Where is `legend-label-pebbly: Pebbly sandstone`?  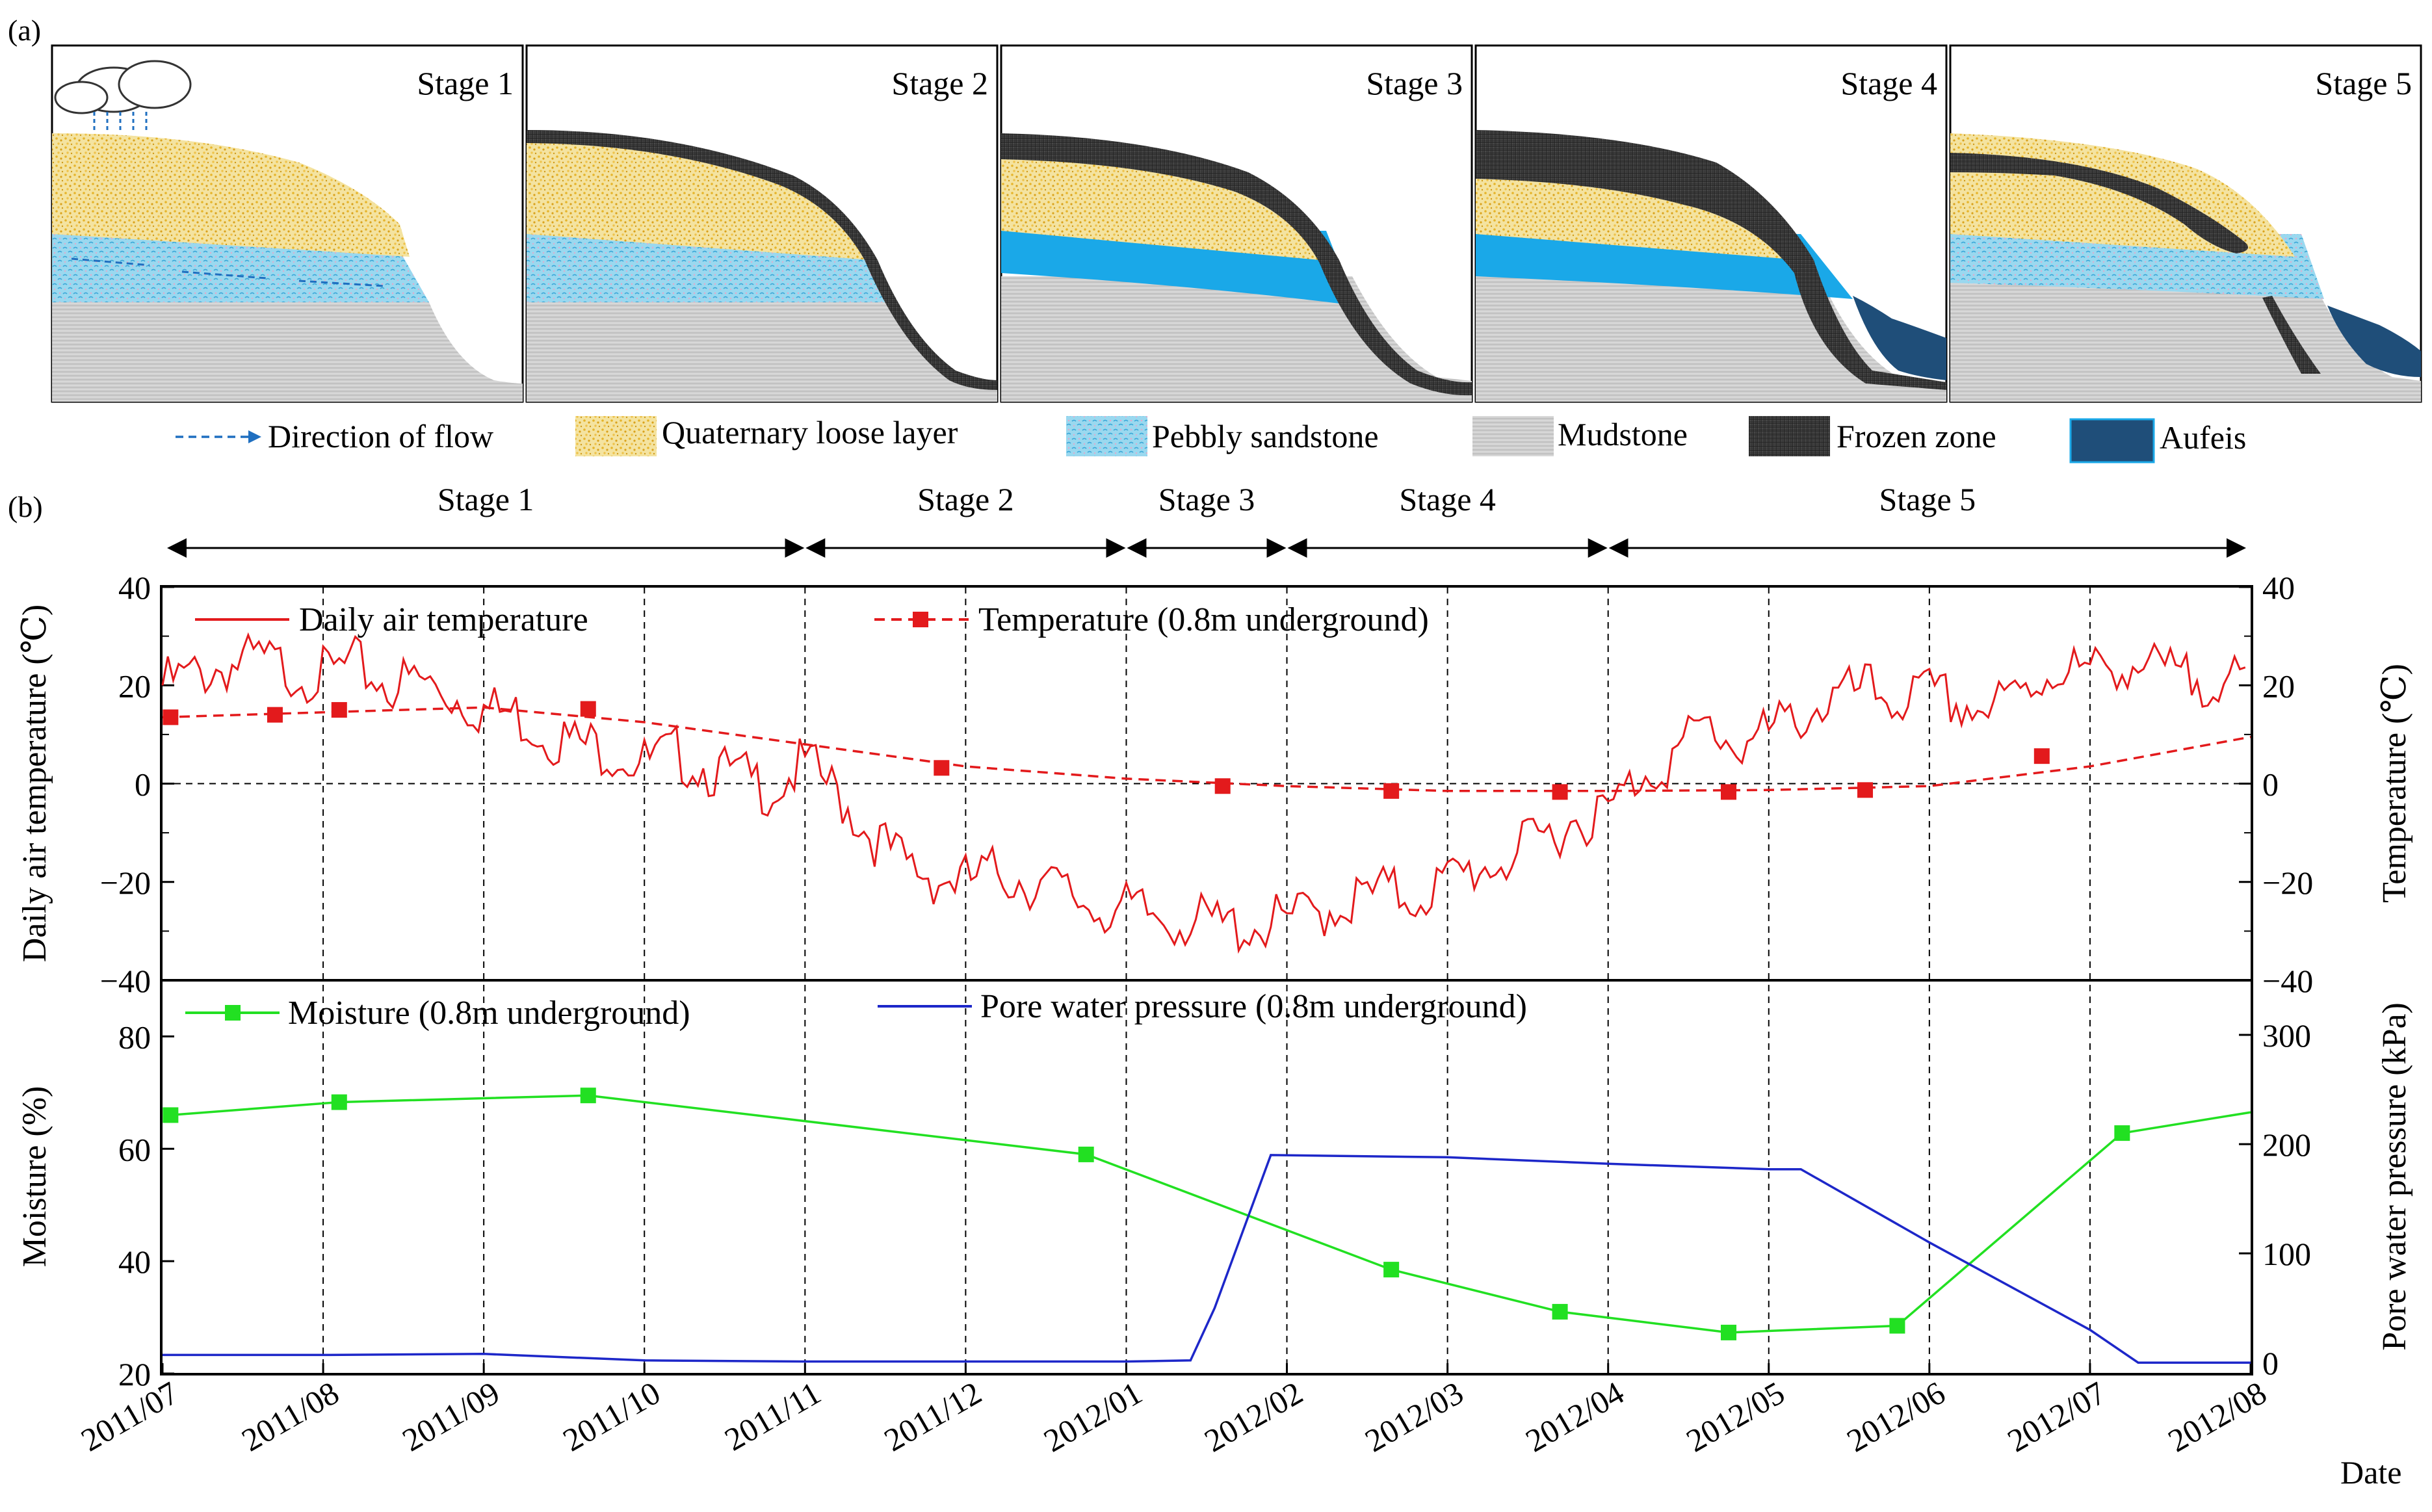 legend-label-pebbly: Pebbly sandstone is located at coordinates (1265, 436).